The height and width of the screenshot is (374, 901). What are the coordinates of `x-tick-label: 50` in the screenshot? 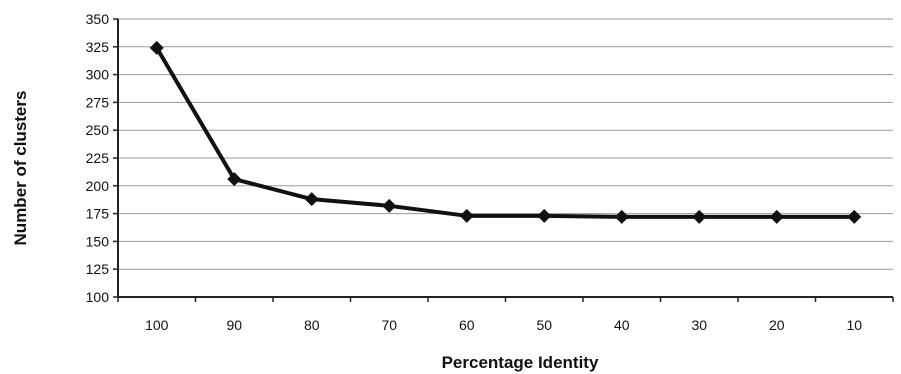 It's located at (544, 325).